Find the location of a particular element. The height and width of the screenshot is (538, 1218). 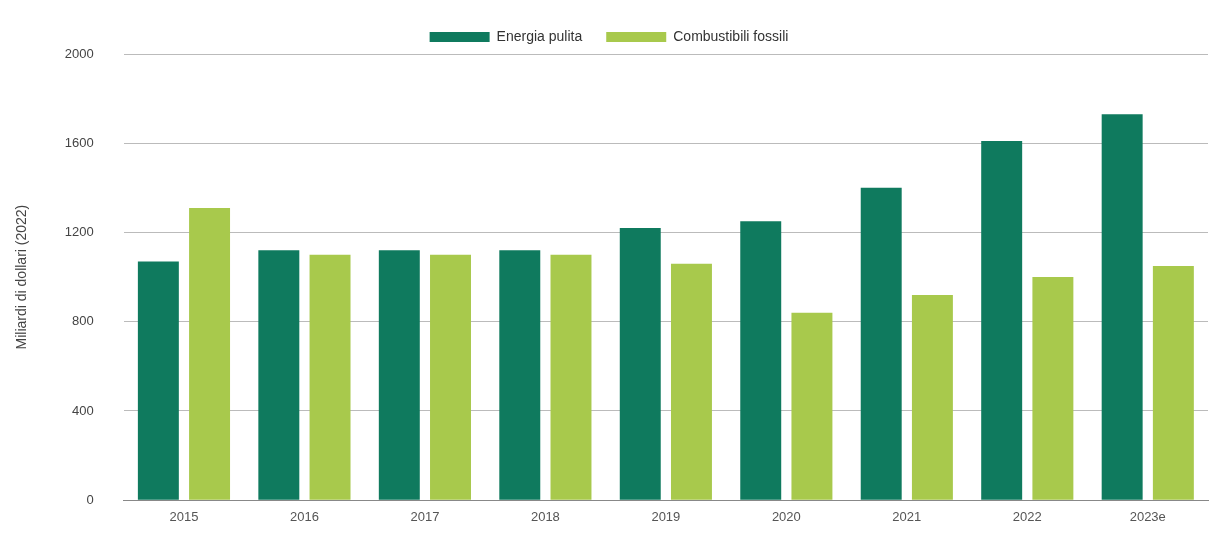

legend-label: Combustibili fossili is located at coordinates (731, 35).